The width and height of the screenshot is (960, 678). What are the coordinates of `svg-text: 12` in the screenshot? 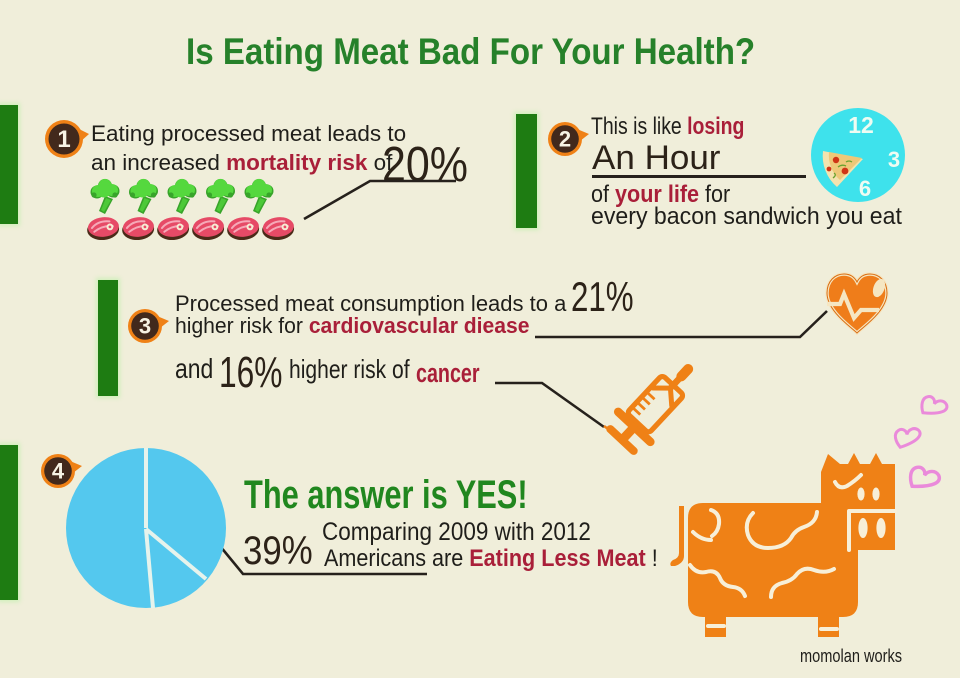 It's located at (861, 125).